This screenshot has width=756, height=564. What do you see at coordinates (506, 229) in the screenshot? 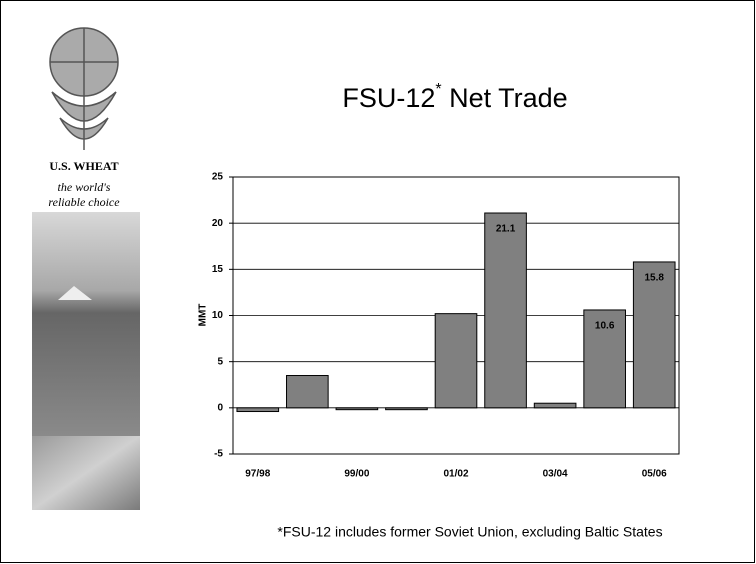
I see `value-label: 21.1` at bounding box center [506, 229].